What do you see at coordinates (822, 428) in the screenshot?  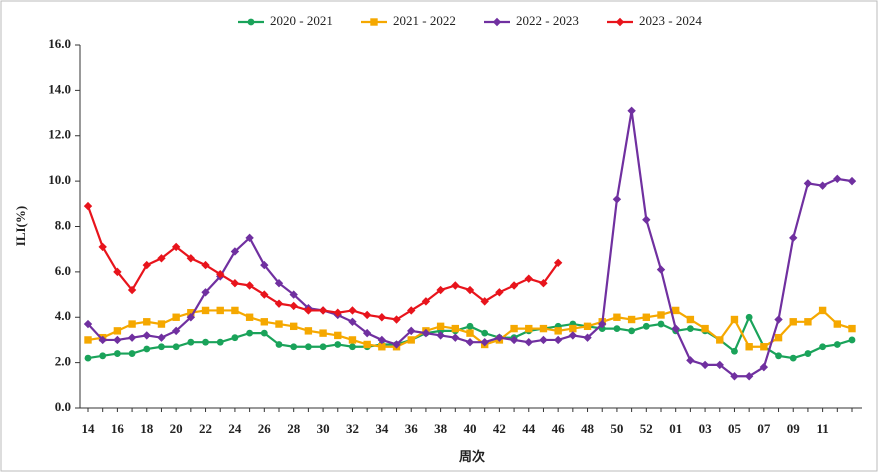 I see `x-tick-label: 11` at bounding box center [822, 428].